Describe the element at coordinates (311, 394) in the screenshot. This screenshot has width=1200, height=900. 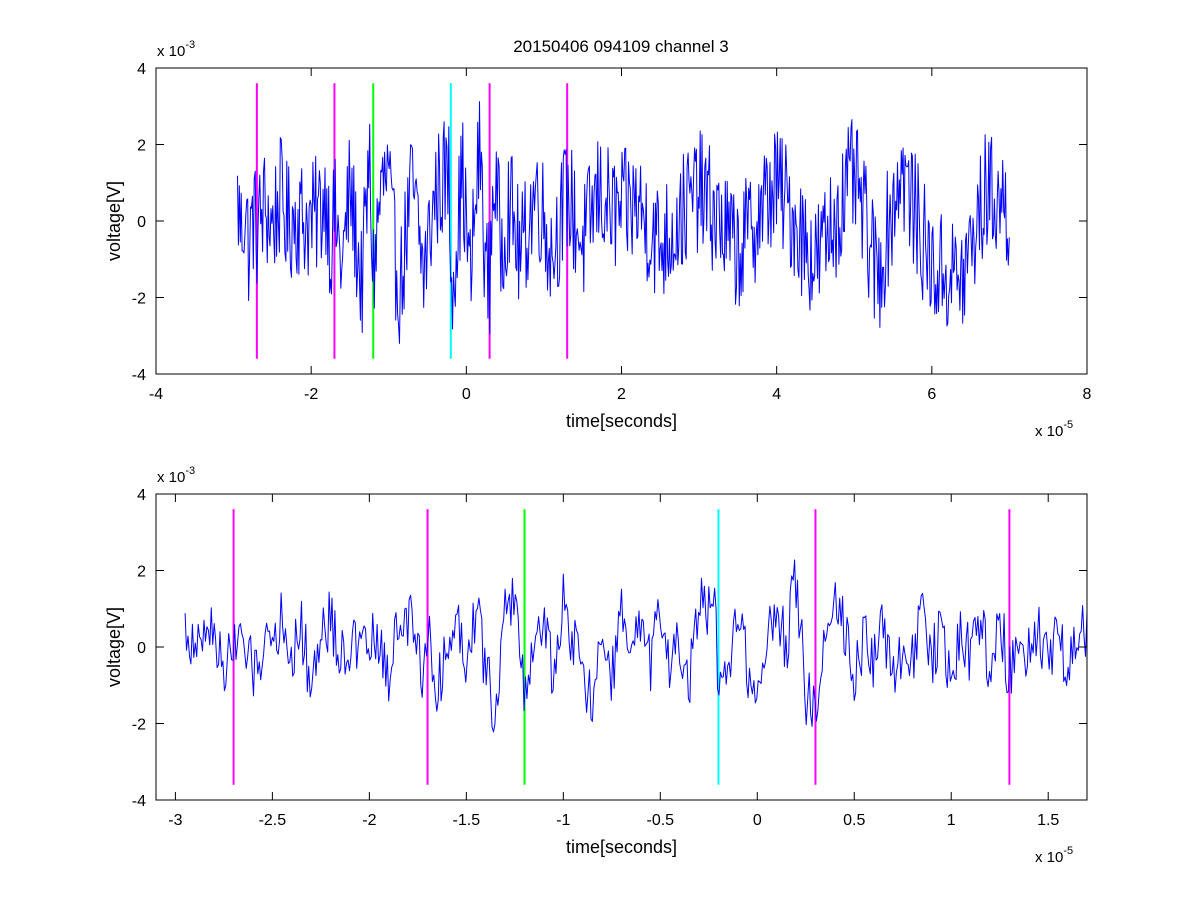
I see `top-x-tick-label: -2` at that location.